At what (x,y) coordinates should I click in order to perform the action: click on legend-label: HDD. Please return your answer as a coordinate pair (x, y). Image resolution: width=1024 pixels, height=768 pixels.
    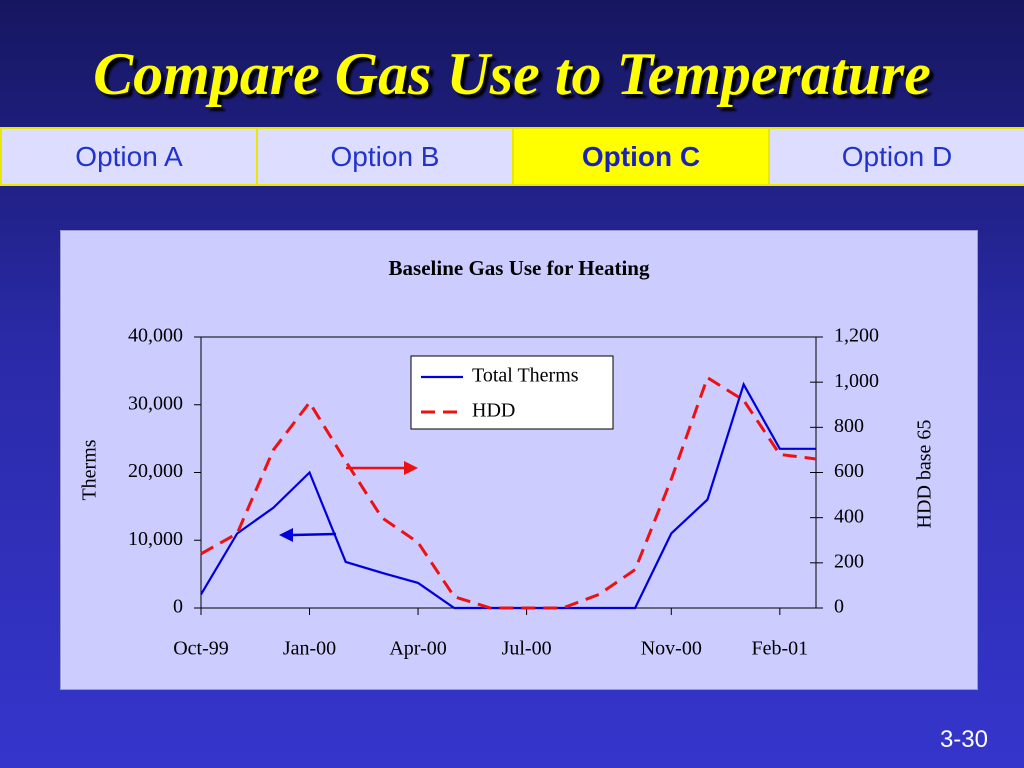
    Looking at the image, I should click on (493, 411).